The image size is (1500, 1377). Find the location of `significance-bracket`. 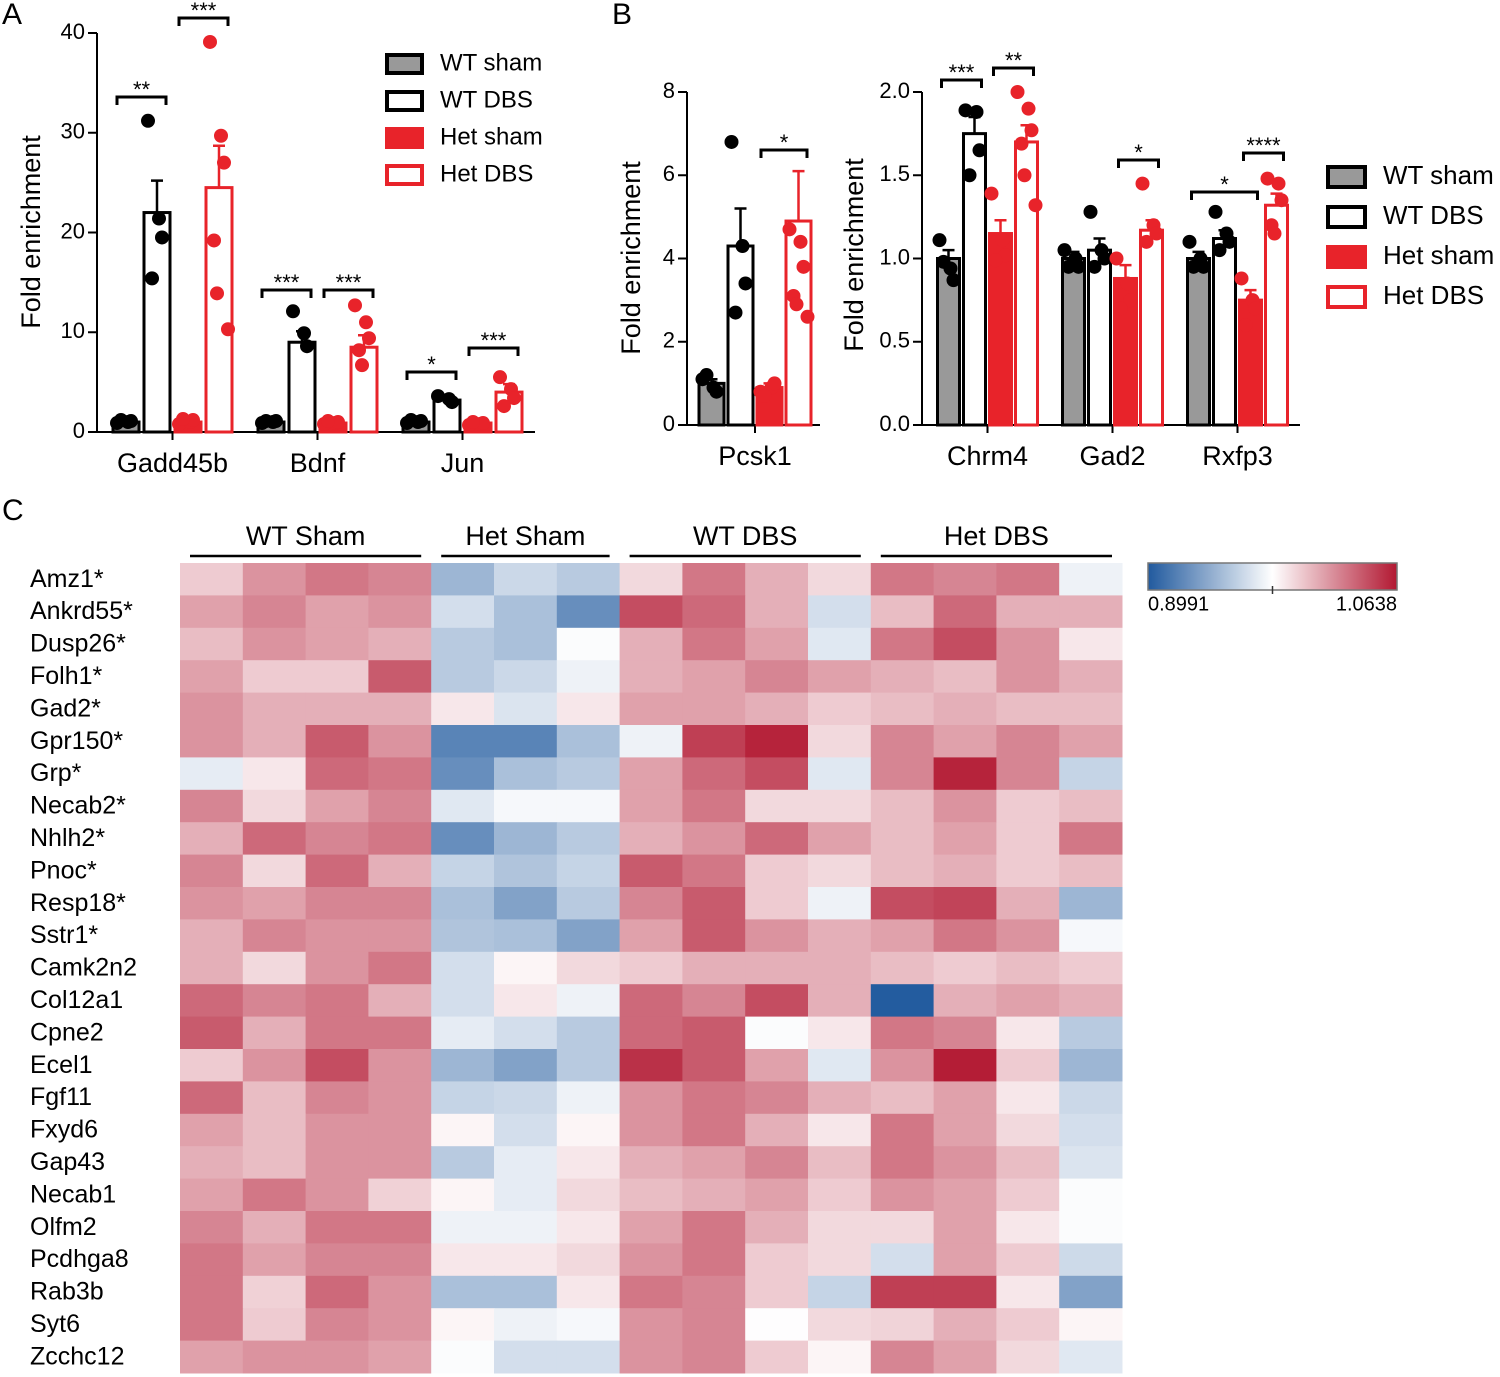

significance-bracket is located at coordinates (203, 21).